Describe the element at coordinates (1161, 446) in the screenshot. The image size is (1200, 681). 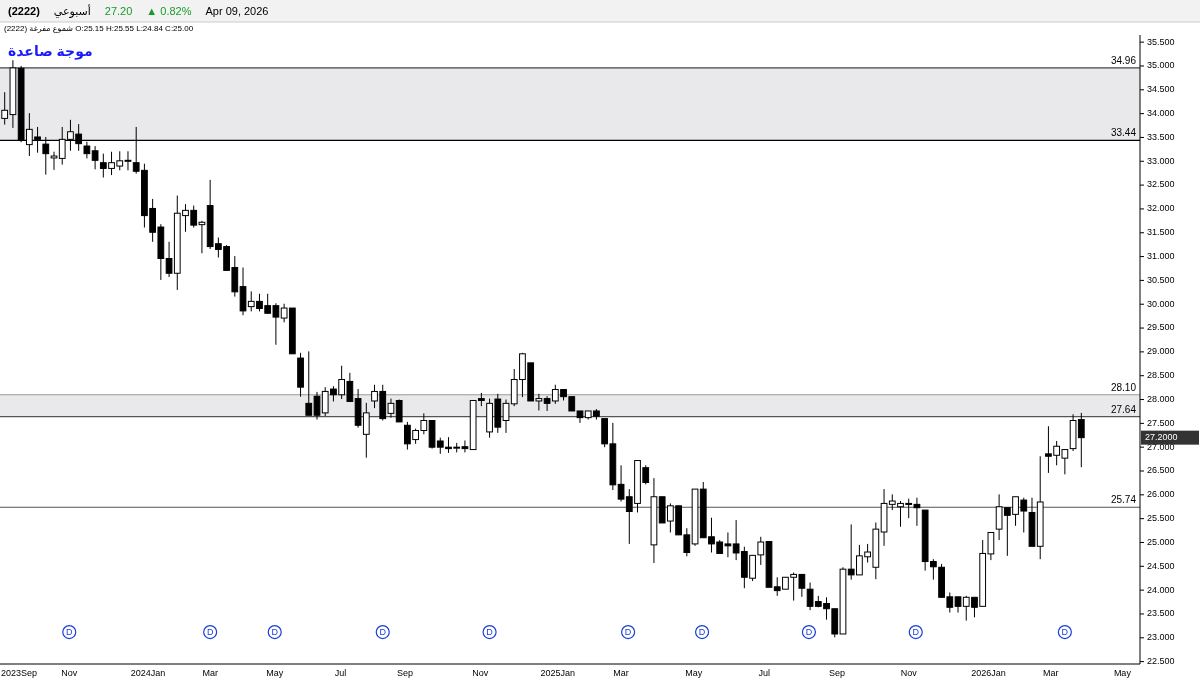
I see `y-tick-label: 27.000` at that location.